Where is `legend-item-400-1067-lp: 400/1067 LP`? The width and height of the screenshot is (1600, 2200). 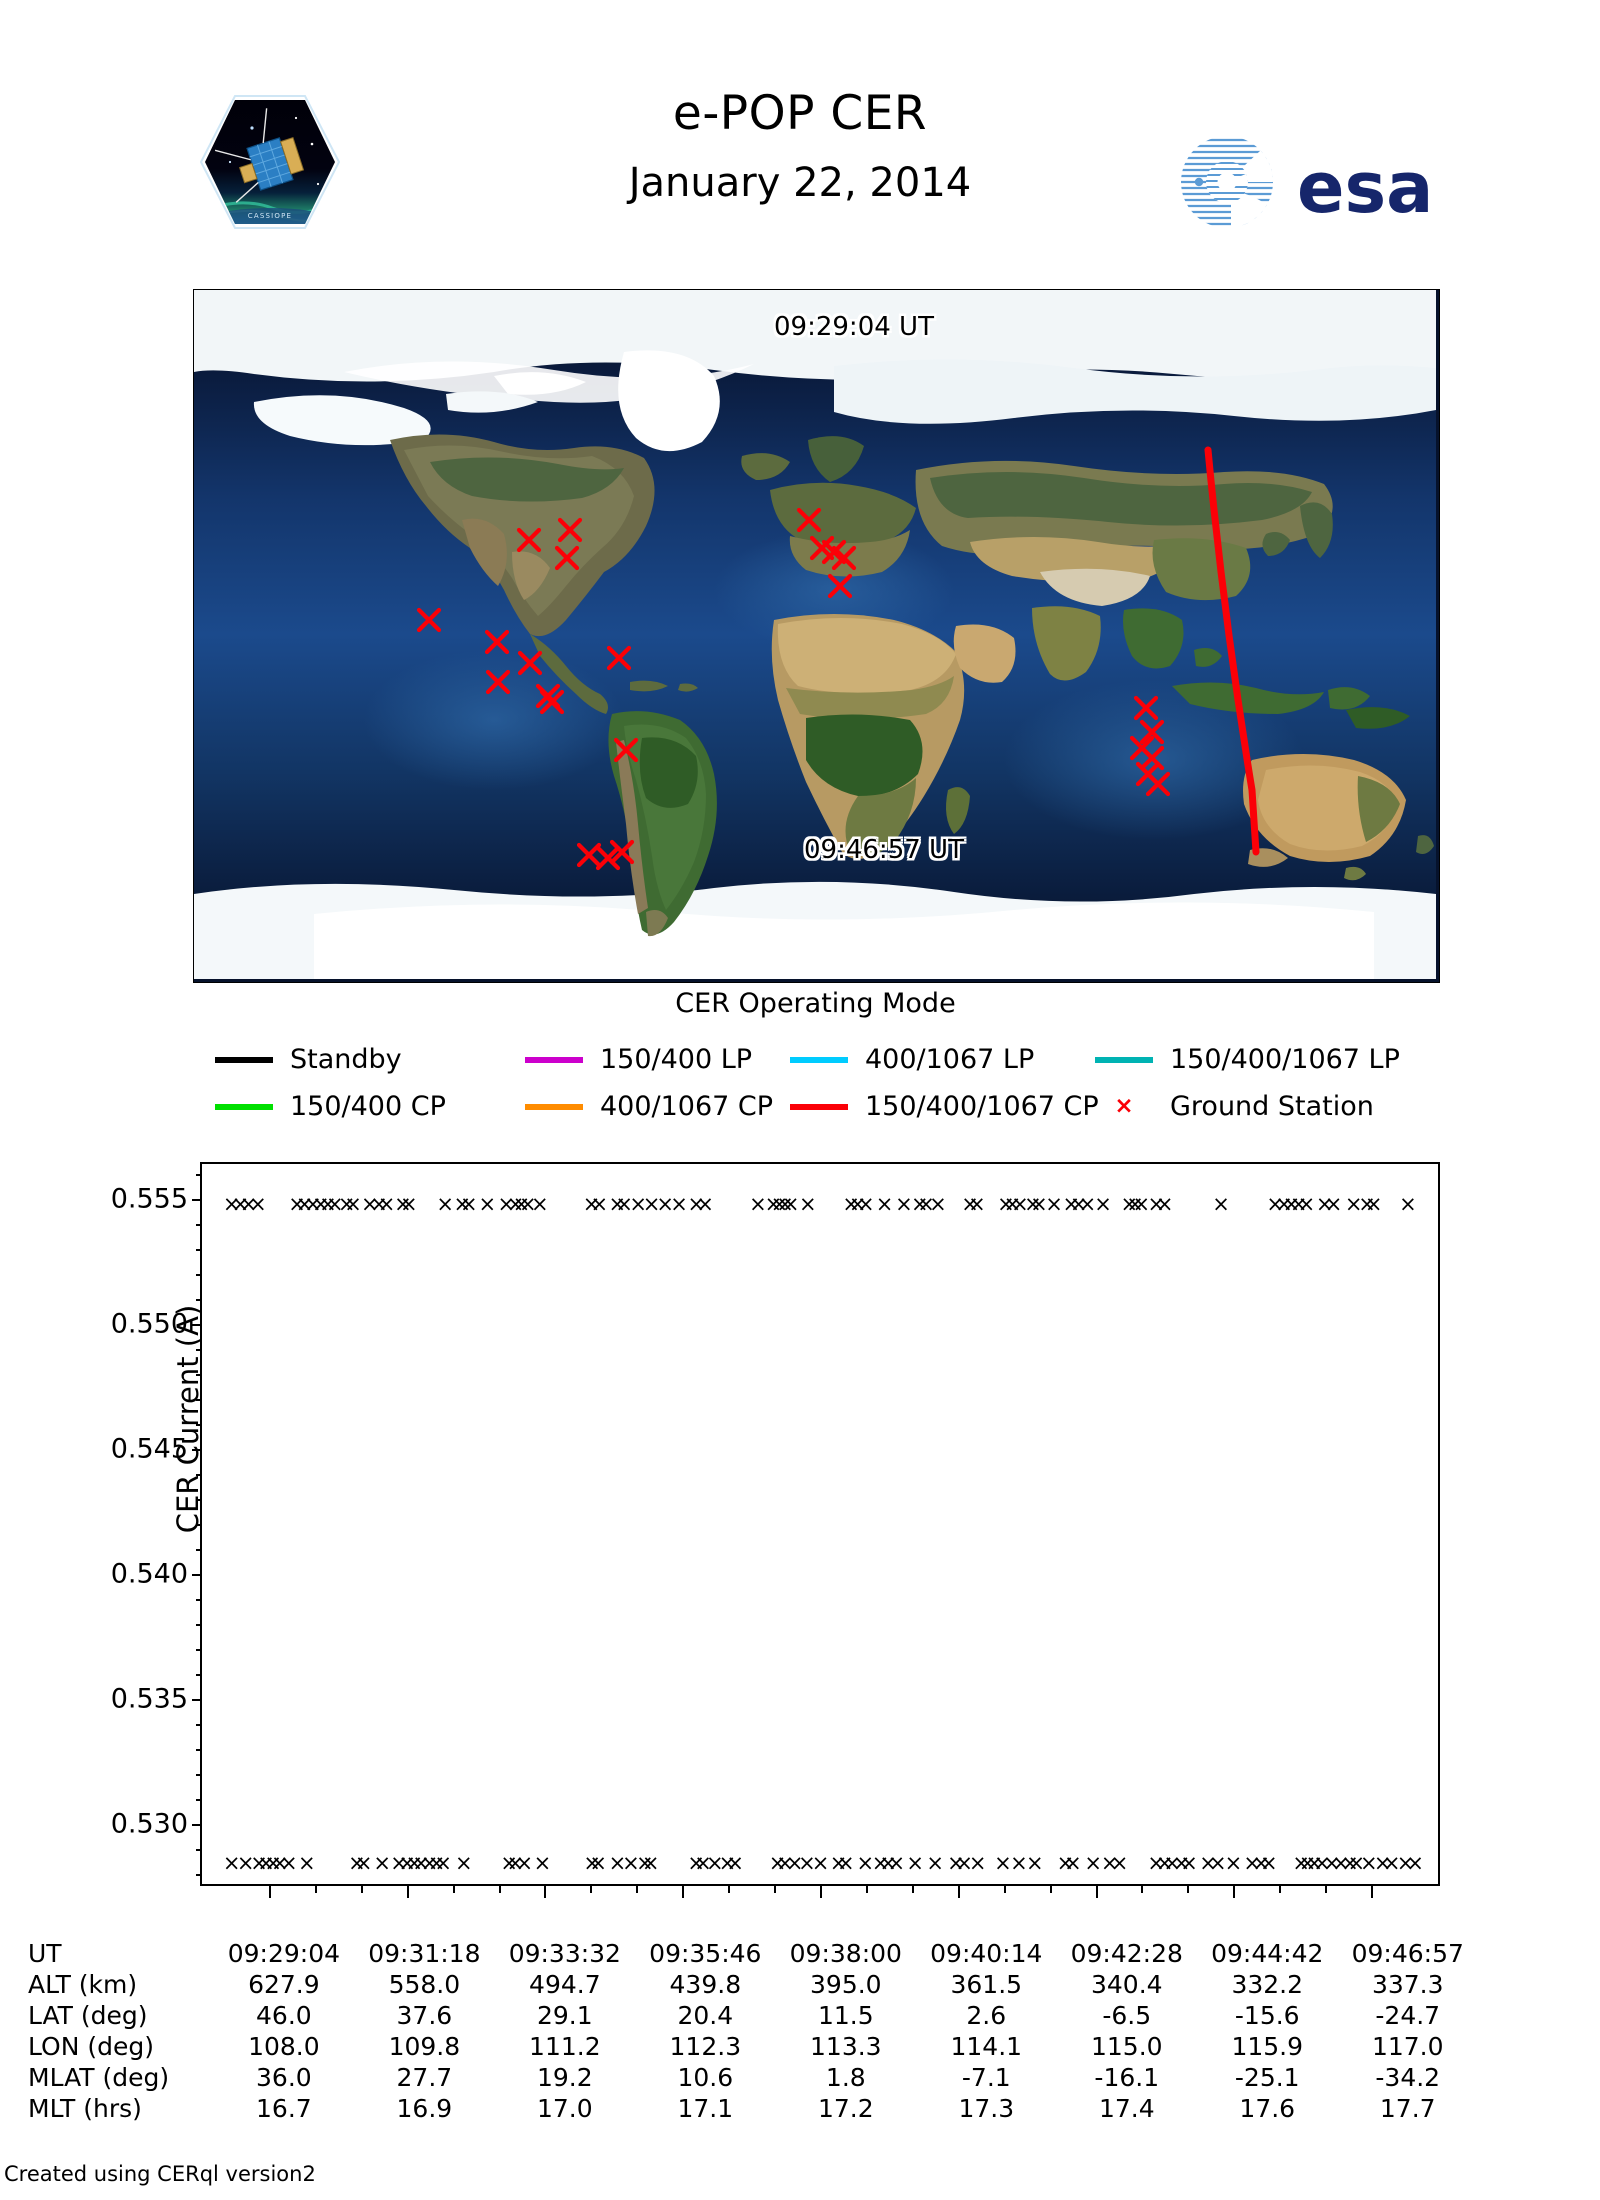
legend-item-400-1067-lp: 400/1067 LP is located at coordinates (942, 1059).